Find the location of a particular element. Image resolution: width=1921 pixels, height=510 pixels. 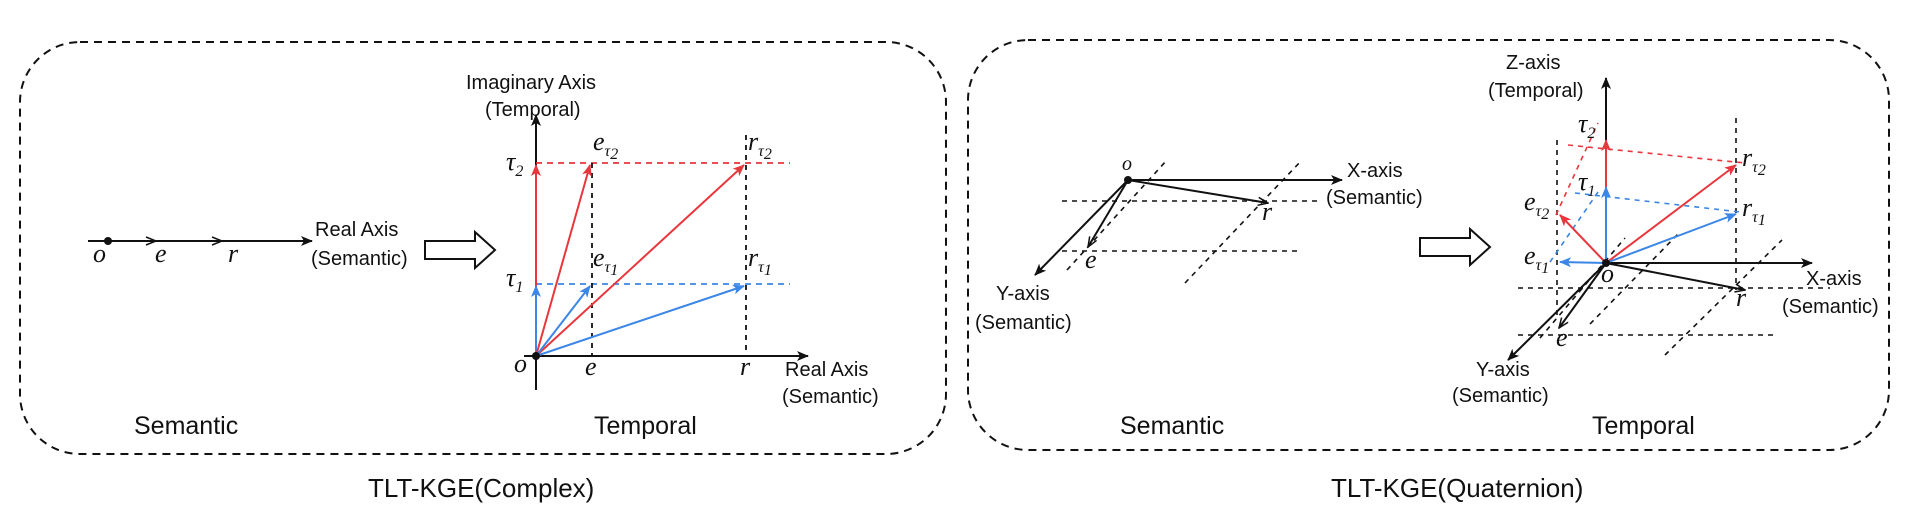

x-axis-title: X-axis is located at coordinates (1375, 171).